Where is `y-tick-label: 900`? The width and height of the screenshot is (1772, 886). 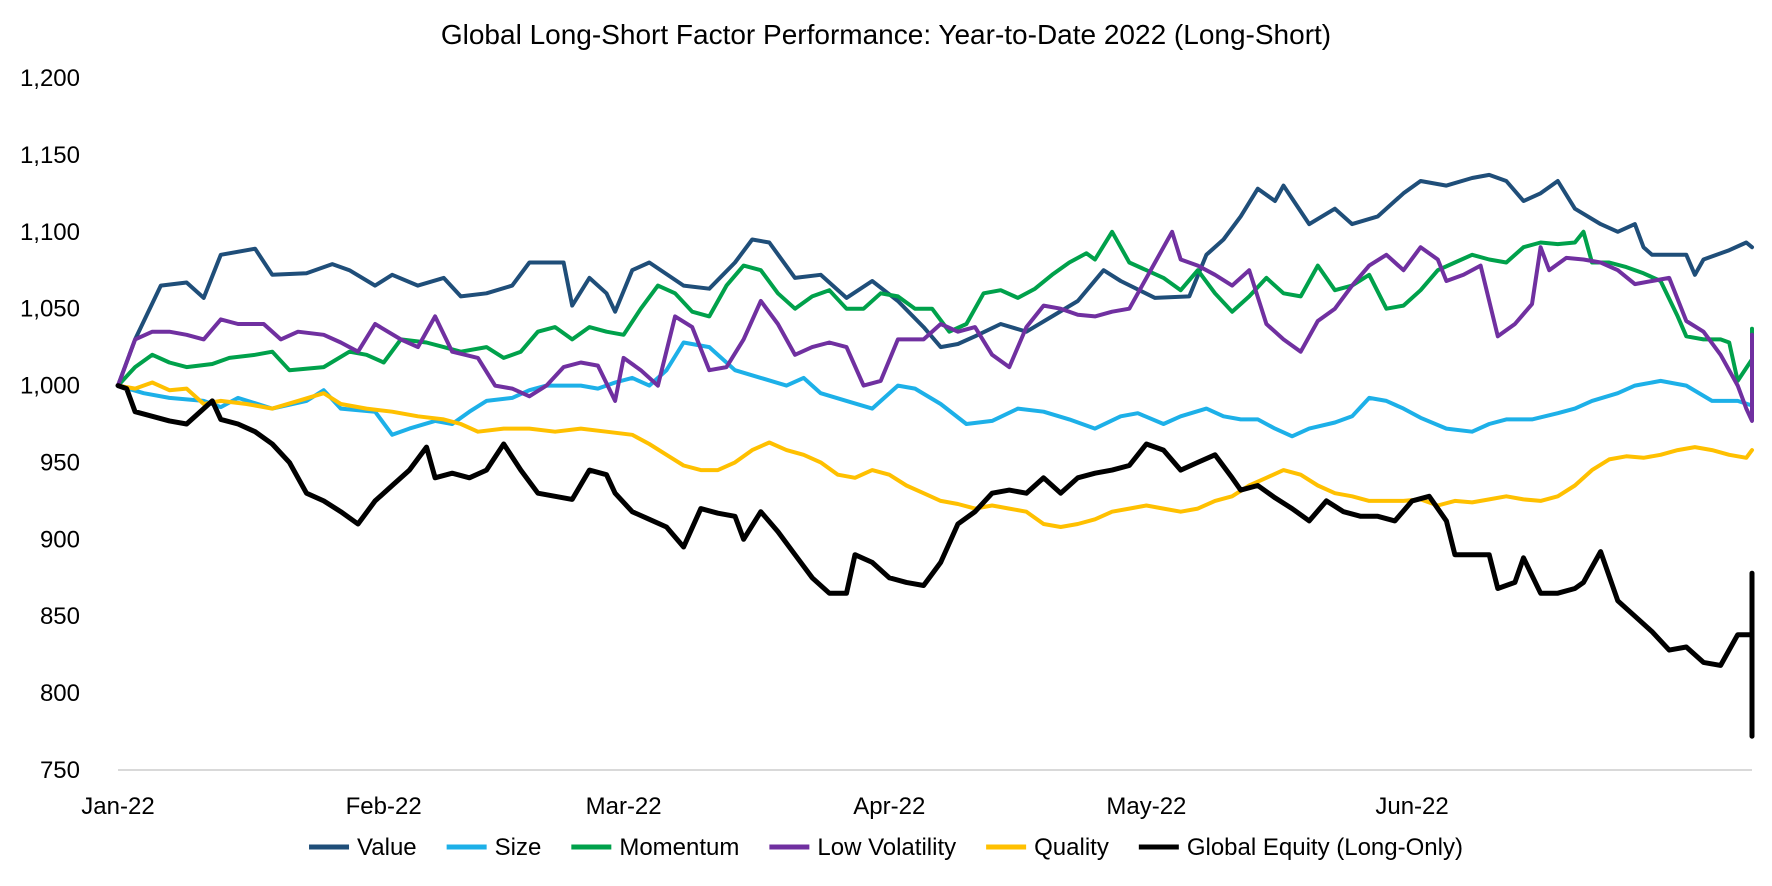 y-tick-label: 900 is located at coordinates (60, 539).